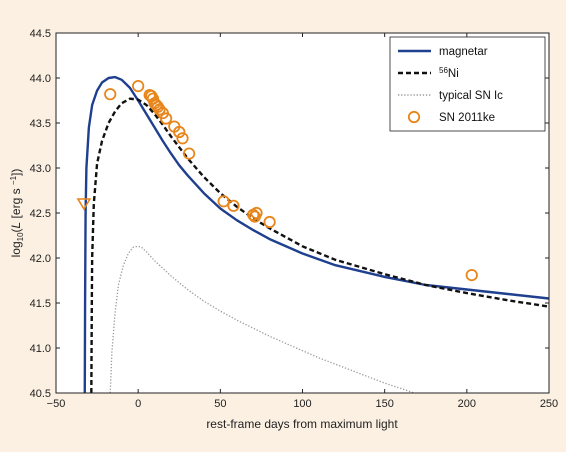 Image resolution: width=566 pixels, height=452 pixels. I want to click on x-tick-label: −50, so click(56, 404).